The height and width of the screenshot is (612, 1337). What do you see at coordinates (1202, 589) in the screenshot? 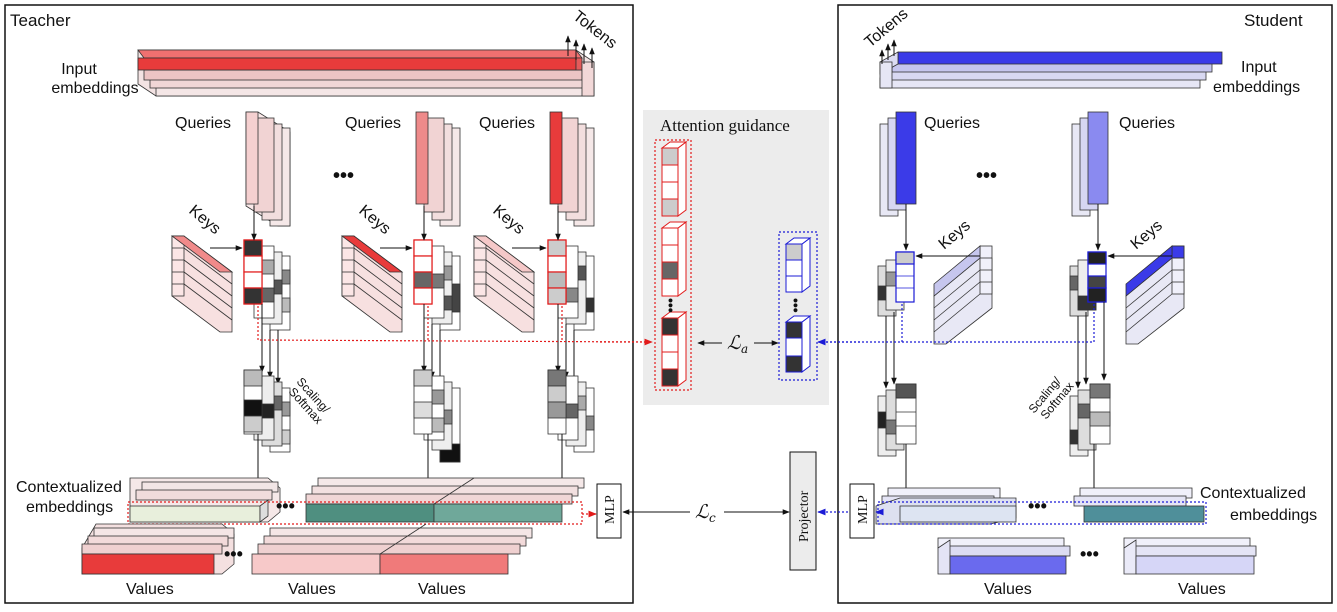
I see `student-values-label-2: Values` at bounding box center [1202, 589].